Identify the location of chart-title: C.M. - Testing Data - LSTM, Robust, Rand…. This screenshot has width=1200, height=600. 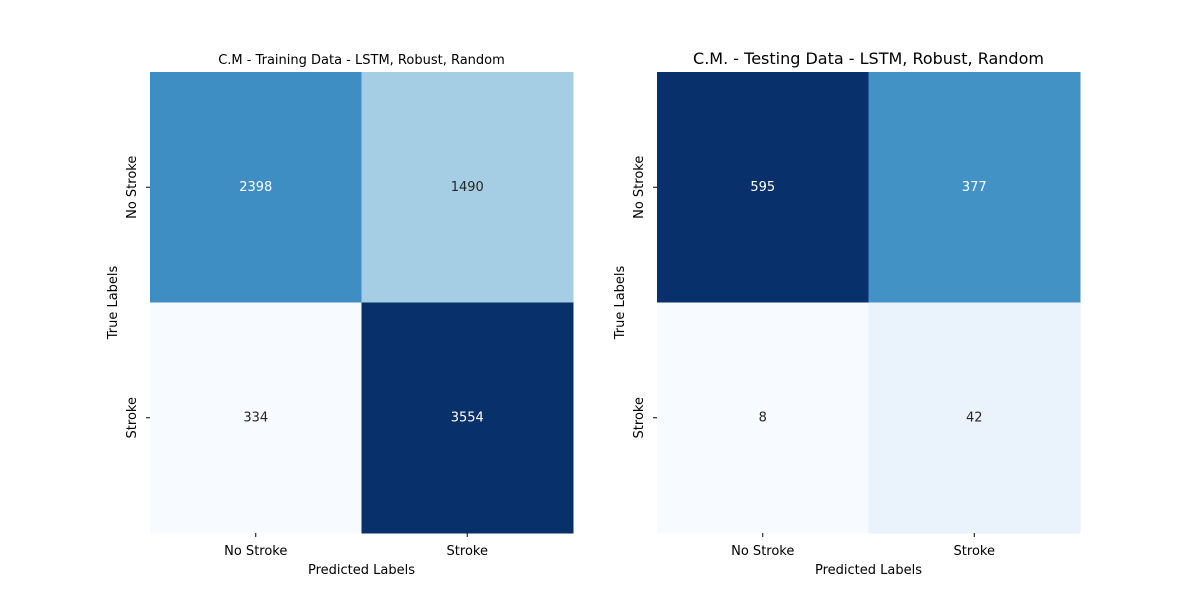
(868, 58).